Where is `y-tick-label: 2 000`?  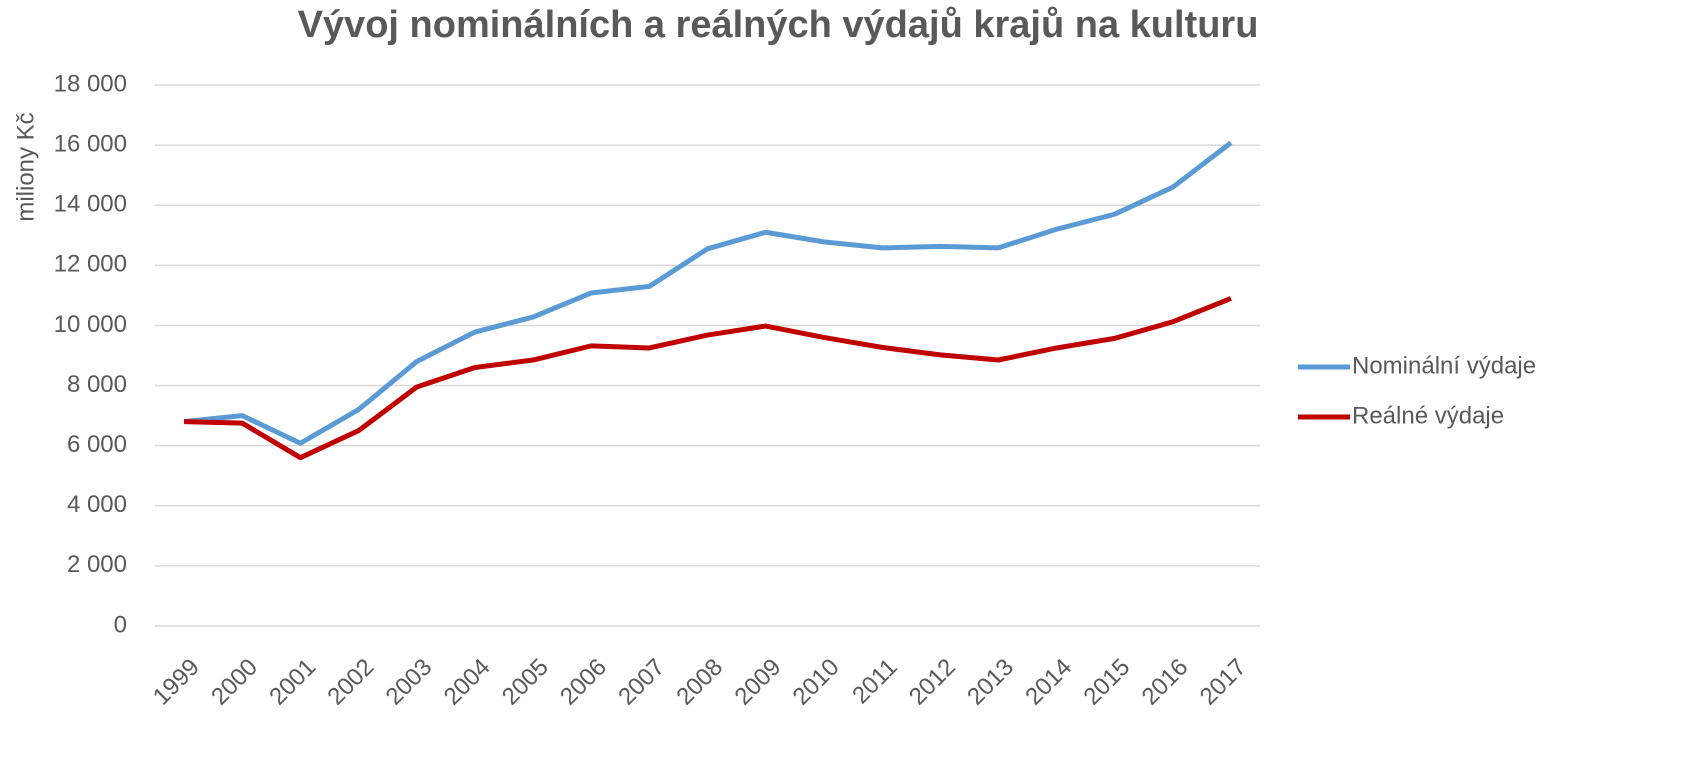 y-tick-label: 2 000 is located at coordinates (97, 564).